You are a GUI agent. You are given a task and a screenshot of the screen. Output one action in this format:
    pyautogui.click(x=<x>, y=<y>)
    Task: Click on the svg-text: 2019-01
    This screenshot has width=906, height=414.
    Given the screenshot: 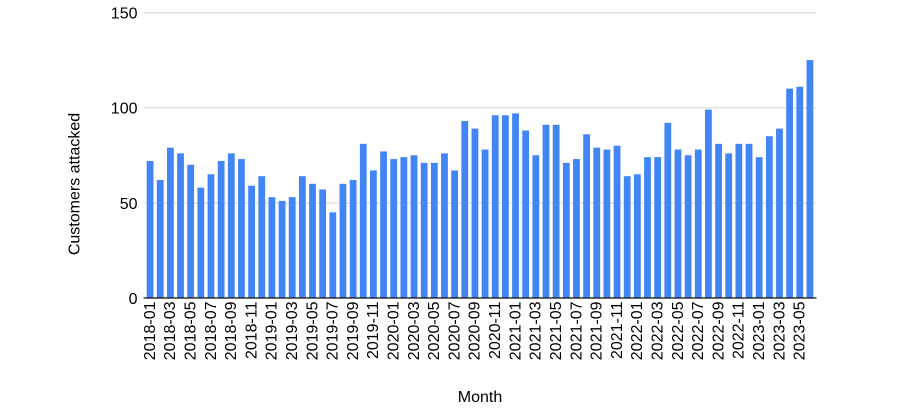 What is the action you would take?
    pyautogui.click(x=272, y=330)
    